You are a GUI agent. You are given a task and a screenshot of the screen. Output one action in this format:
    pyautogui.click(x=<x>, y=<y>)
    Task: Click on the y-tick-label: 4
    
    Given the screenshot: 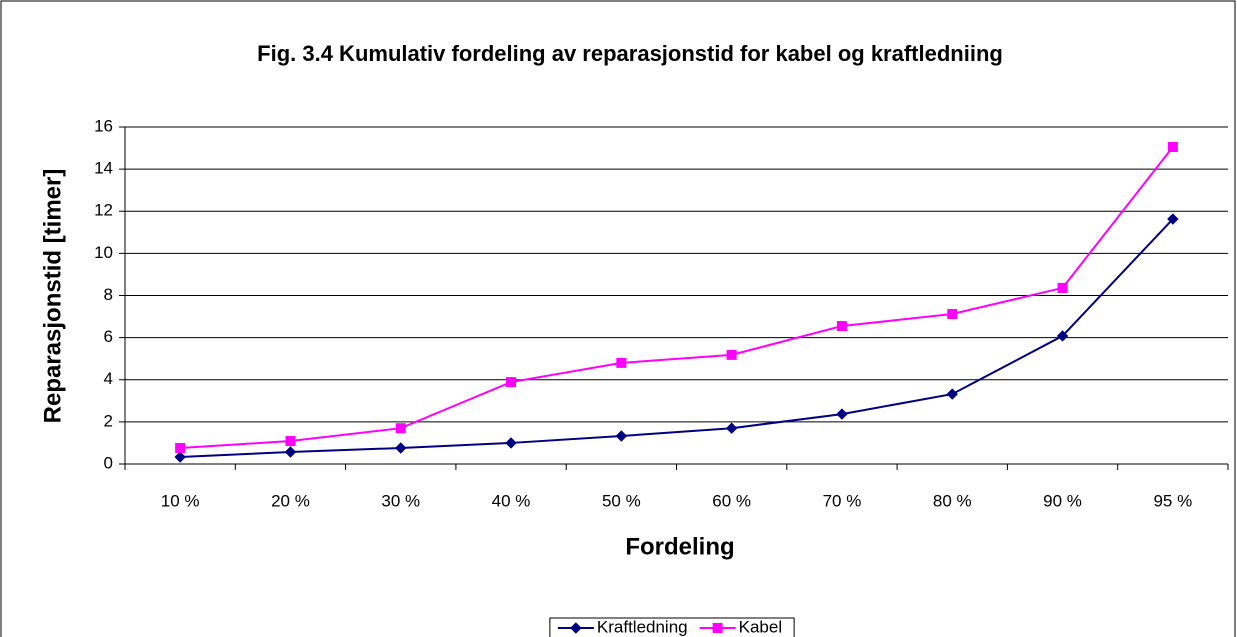 What is the action you would take?
    pyautogui.click(x=108, y=378)
    